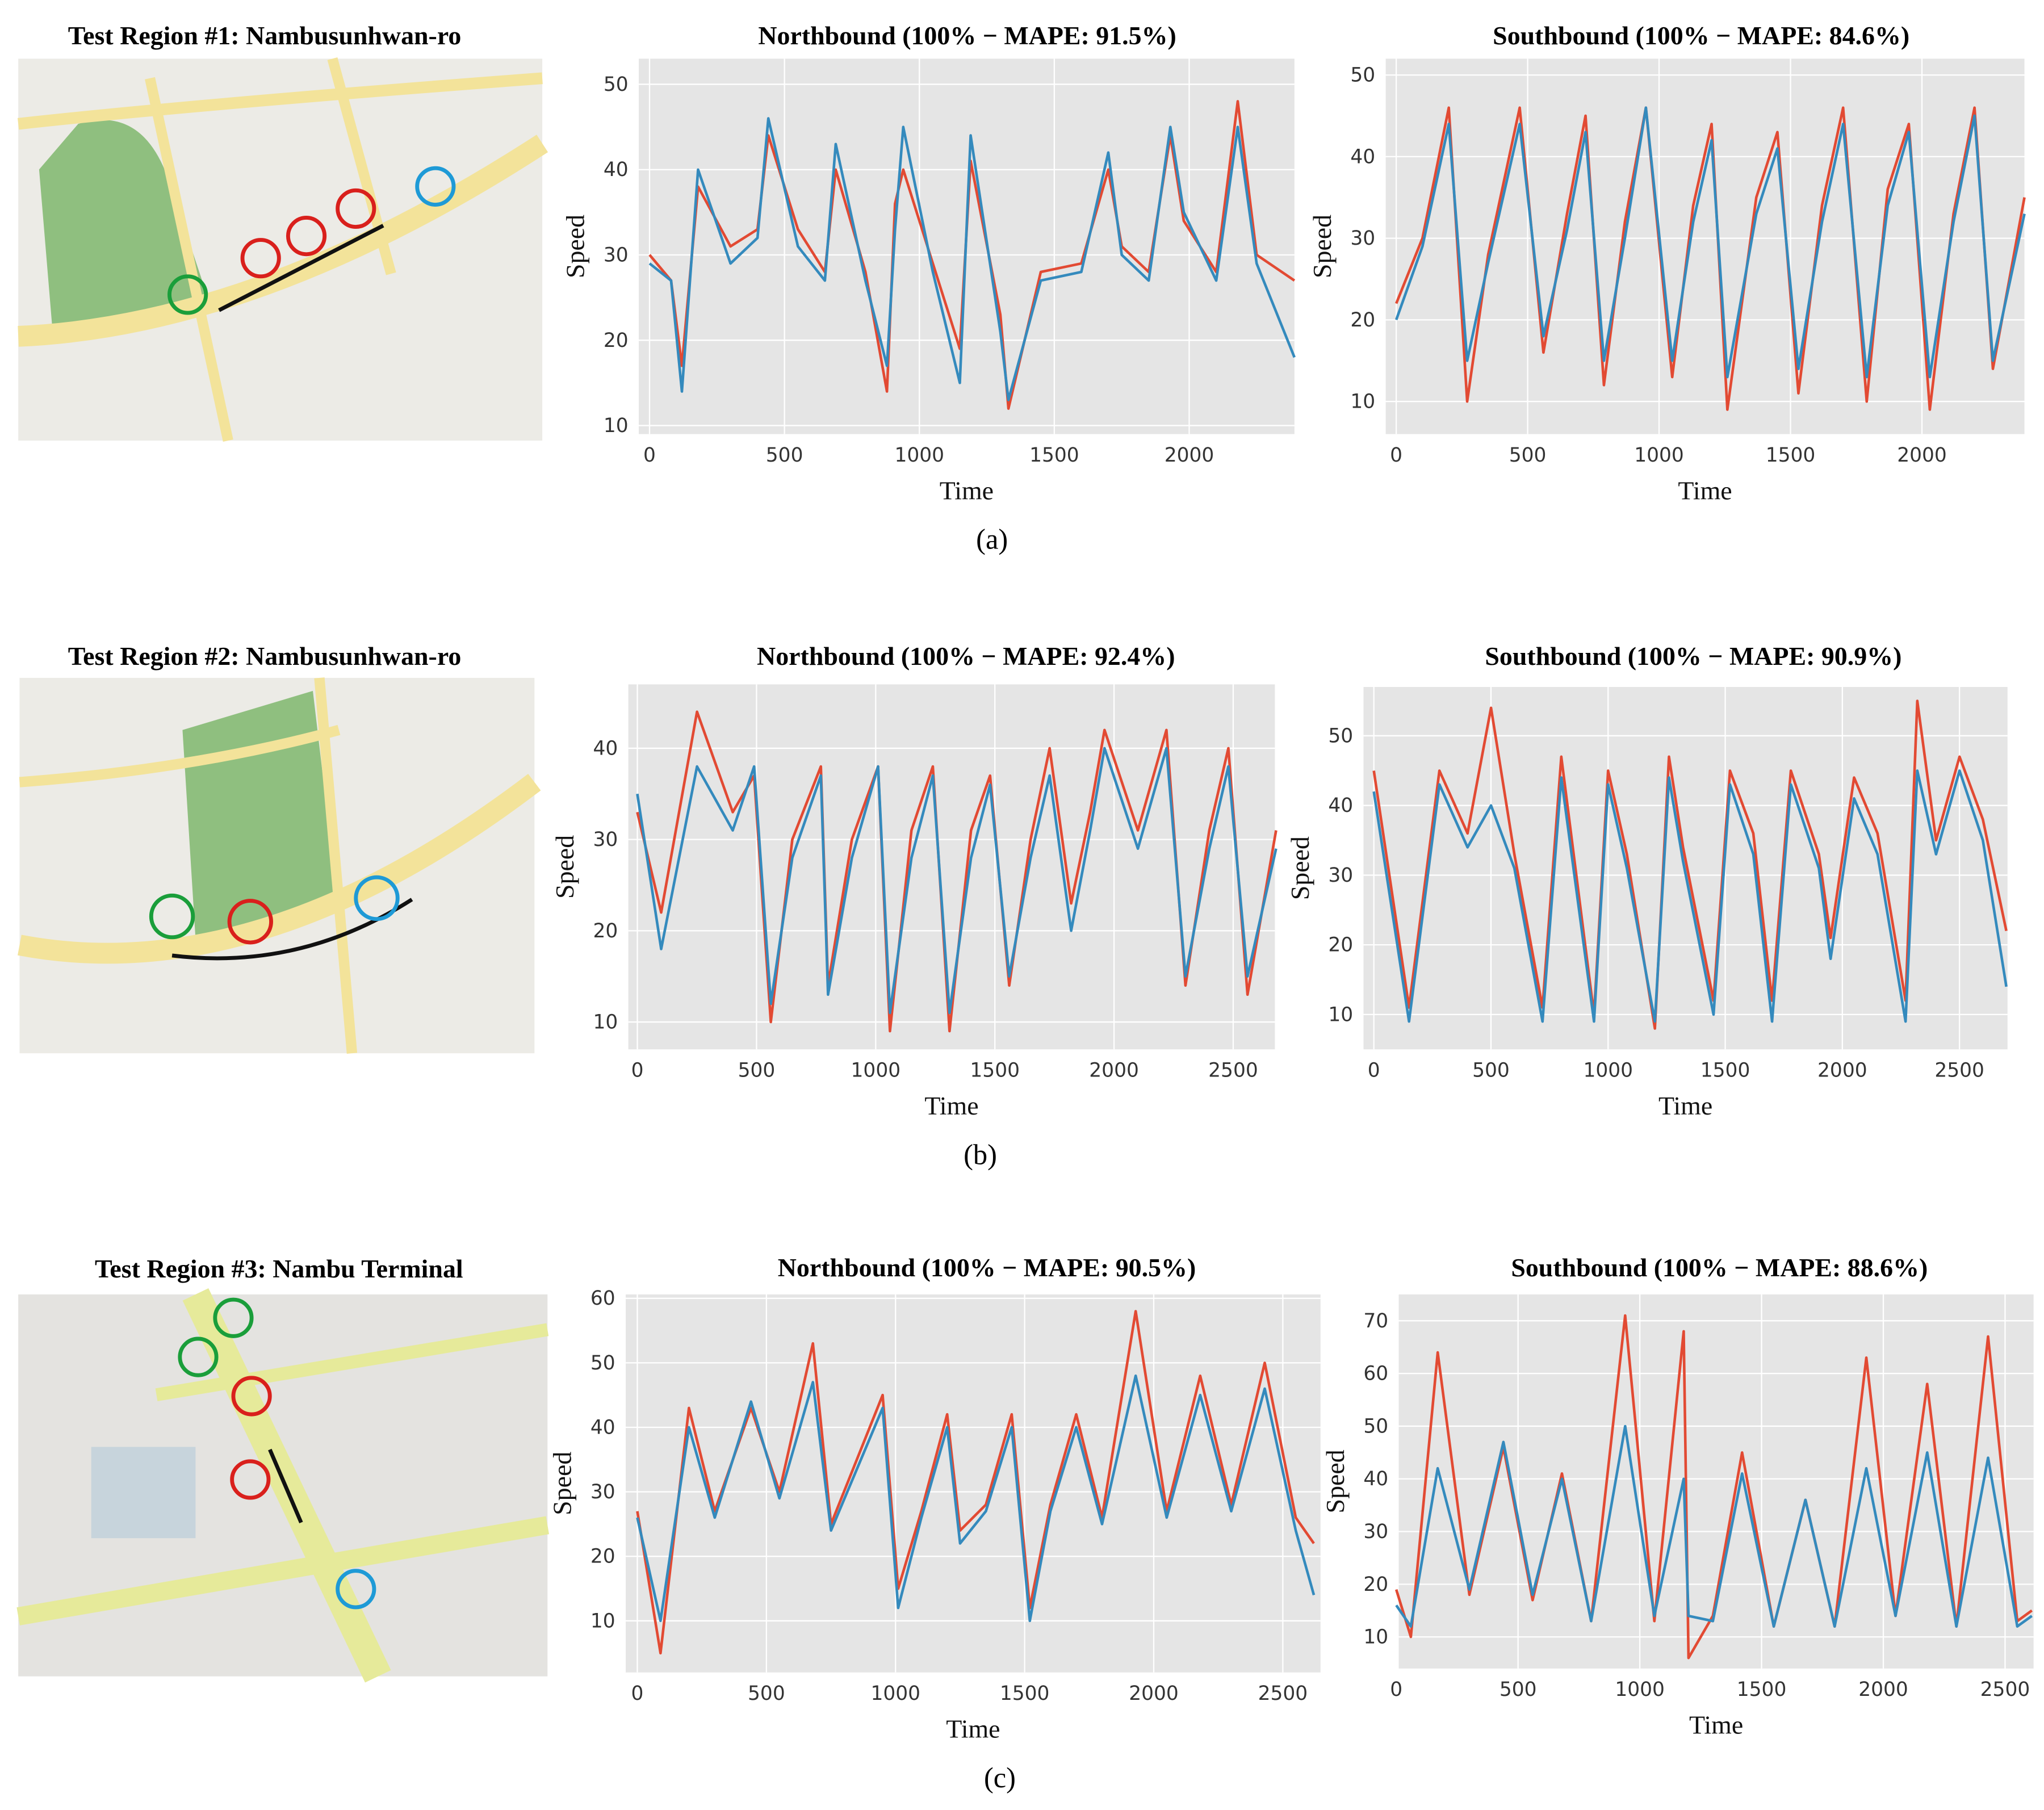 This screenshot has height=1810, width=2044. I want to click on chart-title: Northbound (100% − MAPE: 91.5%), so click(967, 35).